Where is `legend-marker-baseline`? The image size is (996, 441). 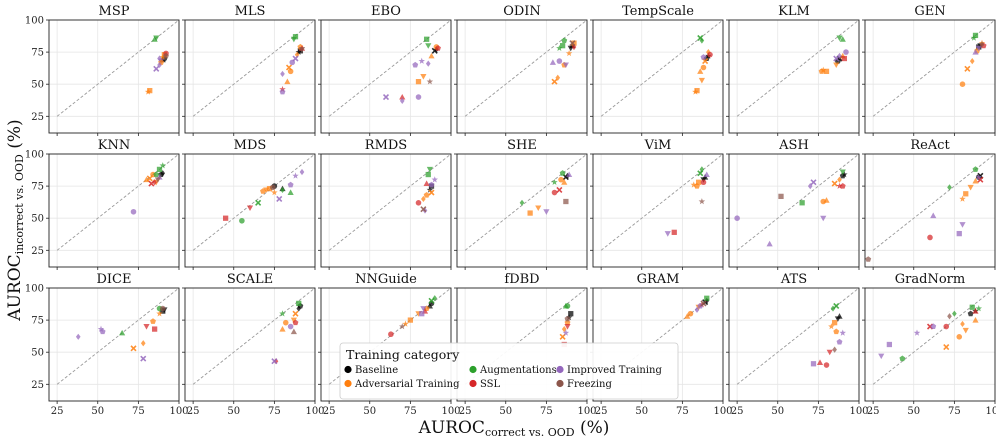
legend-marker-baseline is located at coordinates (348, 369).